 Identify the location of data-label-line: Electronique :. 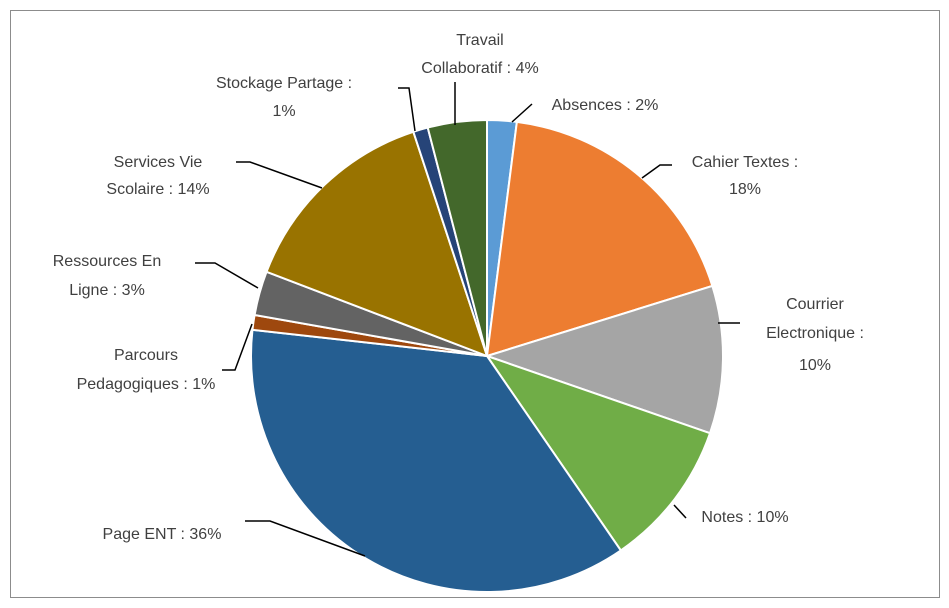
(815, 333).